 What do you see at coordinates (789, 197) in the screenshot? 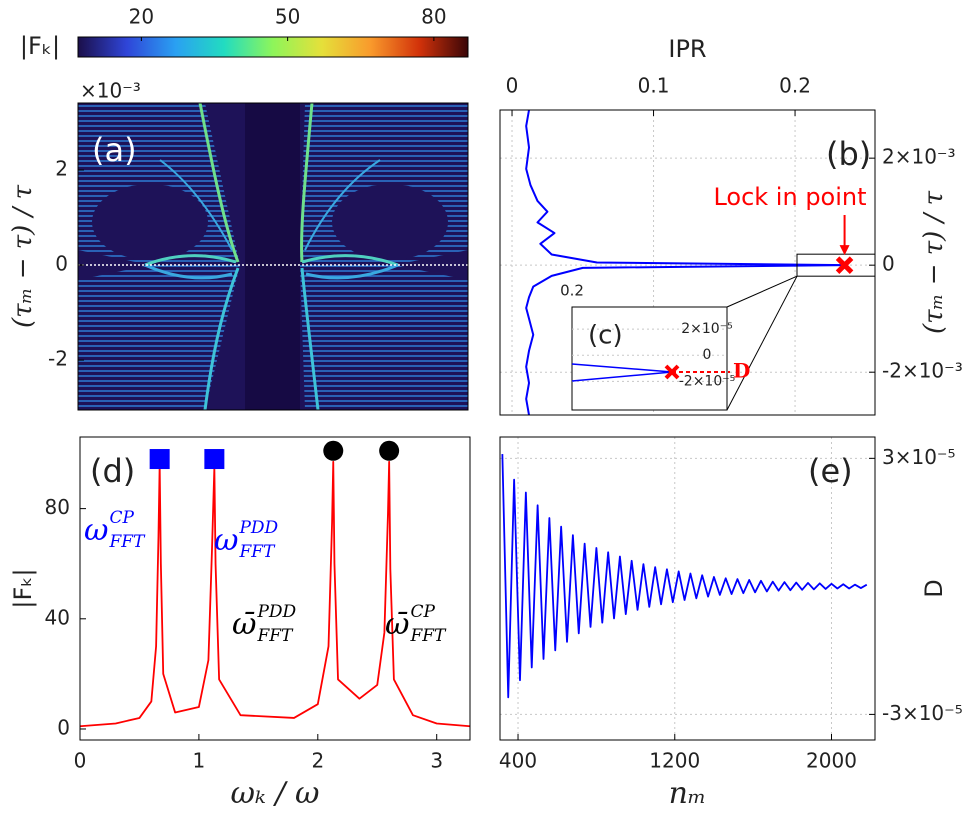
I see `annotation: Lock in point` at bounding box center [789, 197].